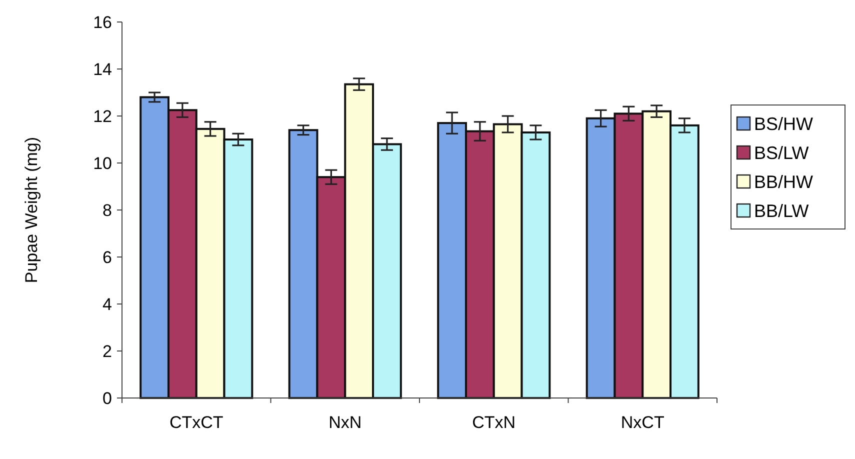 This screenshot has width=855, height=459. I want to click on x-tick-label: NxN, so click(345, 422).